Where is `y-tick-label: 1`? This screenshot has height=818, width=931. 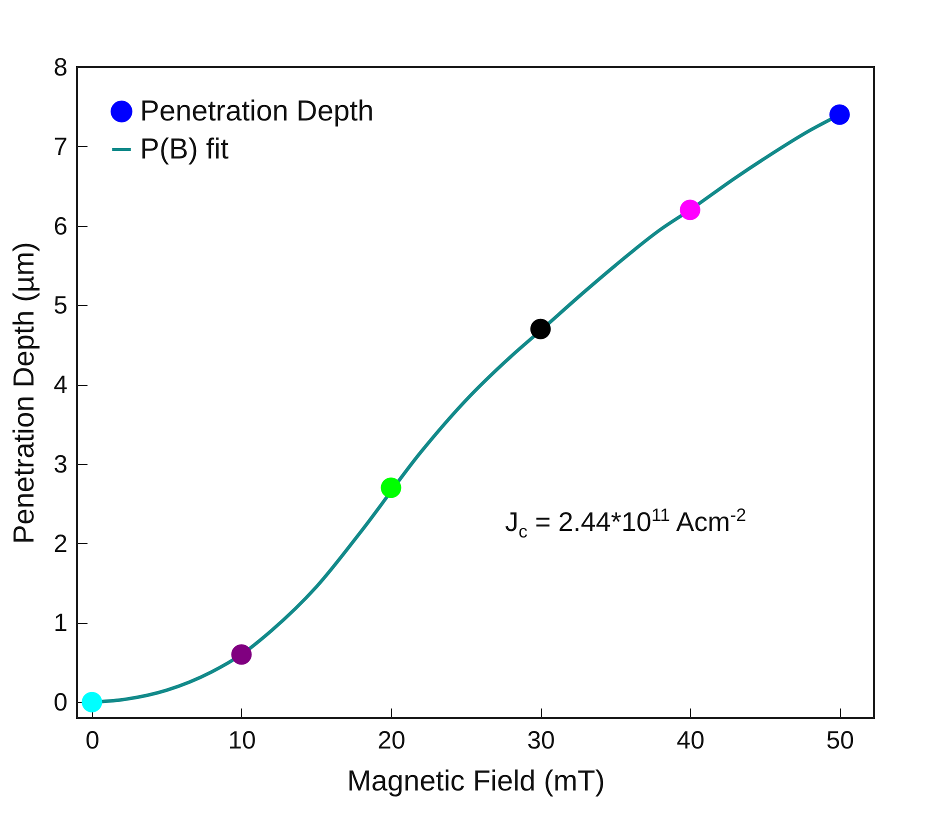 y-tick-label: 1 is located at coordinates (61, 623).